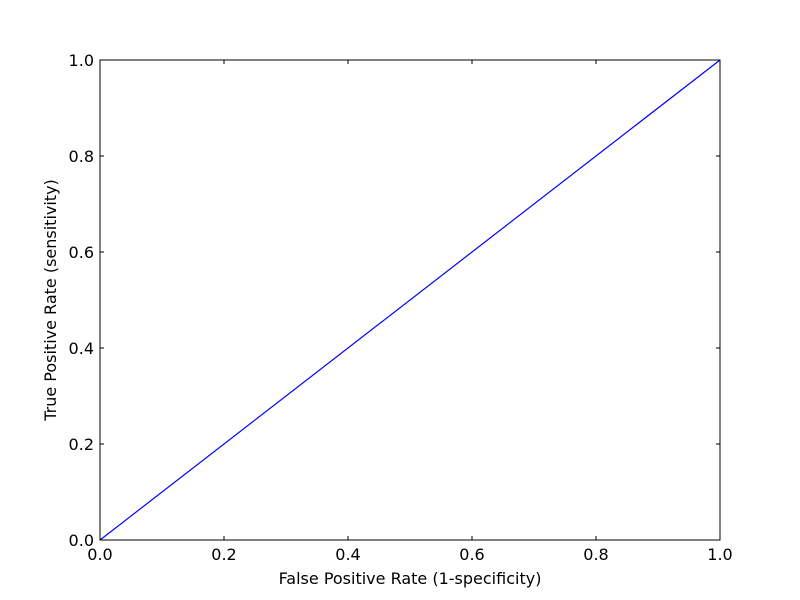 This screenshot has width=800, height=600. Describe the element at coordinates (81, 540) in the screenshot. I see `y-tick-label: 0.0` at that location.